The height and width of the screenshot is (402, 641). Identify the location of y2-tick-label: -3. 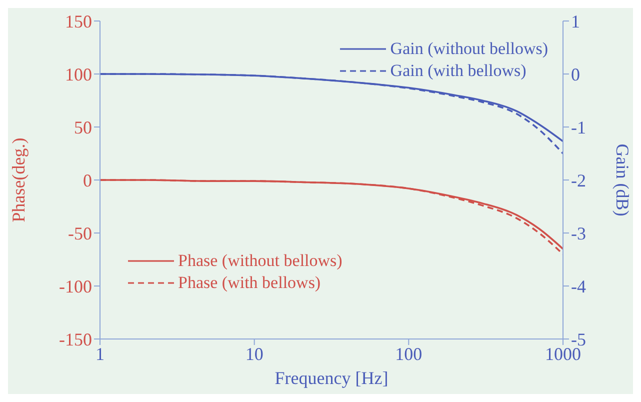
(578, 233).